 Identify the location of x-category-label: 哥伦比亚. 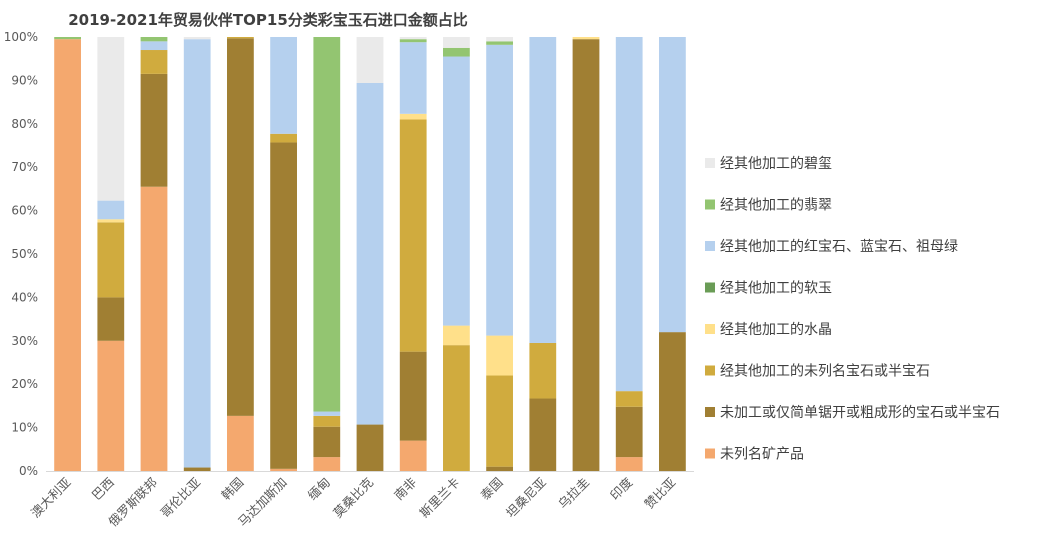
(180, 498).